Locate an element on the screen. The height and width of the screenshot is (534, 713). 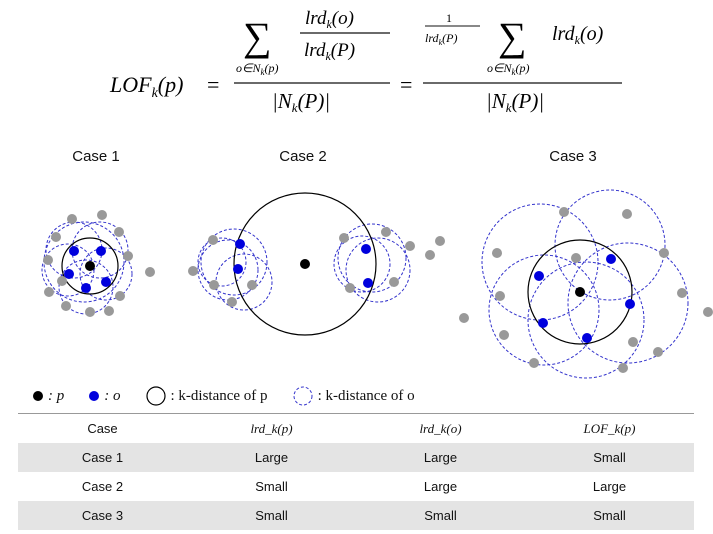
legend-p: : p is located at coordinates (48, 396).